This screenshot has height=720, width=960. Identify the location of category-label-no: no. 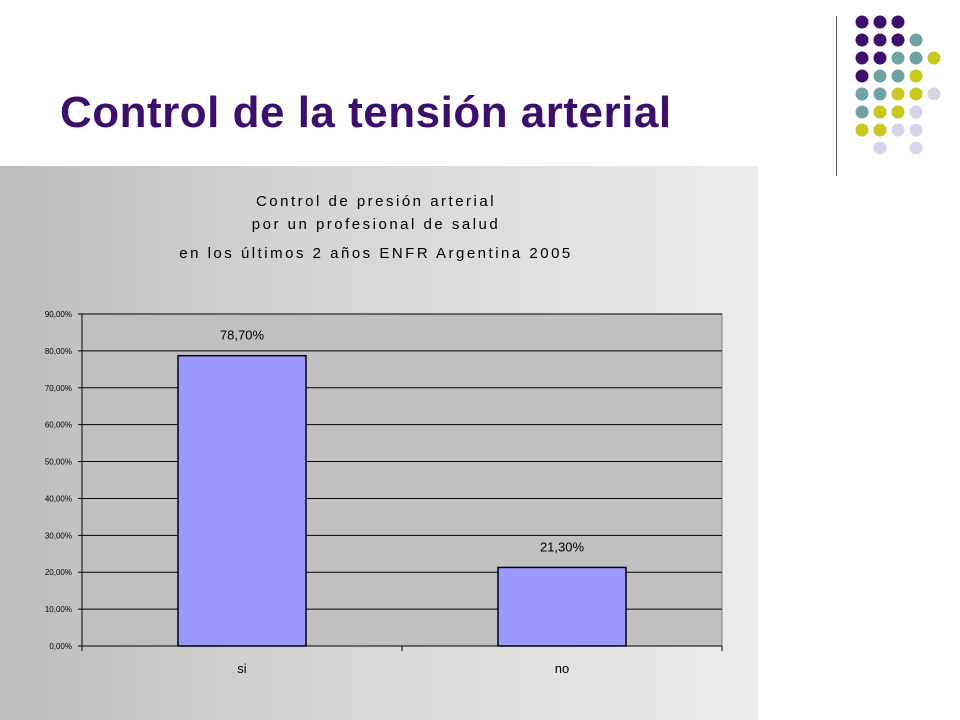
(562, 668).